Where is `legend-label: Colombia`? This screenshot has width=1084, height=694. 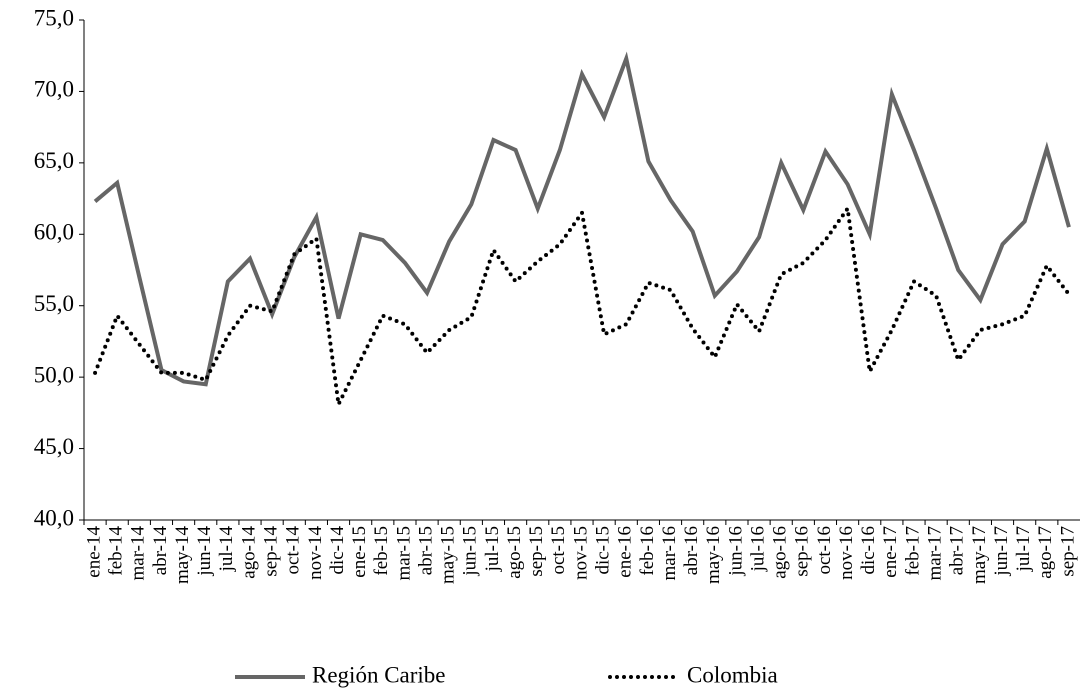 legend-label: Colombia is located at coordinates (732, 674).